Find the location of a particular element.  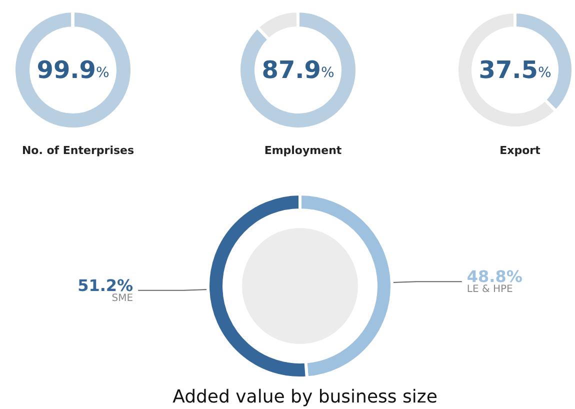

text: Export is located at coordinates (520, 150).